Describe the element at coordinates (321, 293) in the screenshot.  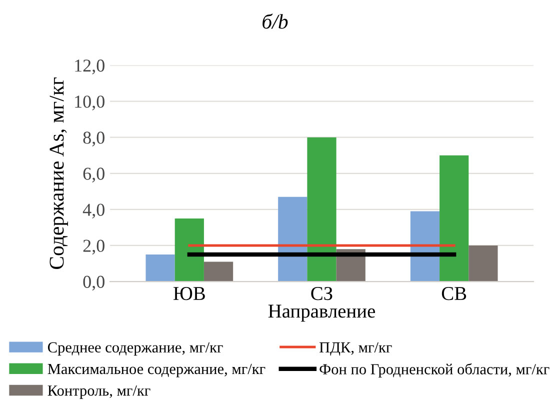
I see `x-tick-label: СЗ` at that location.